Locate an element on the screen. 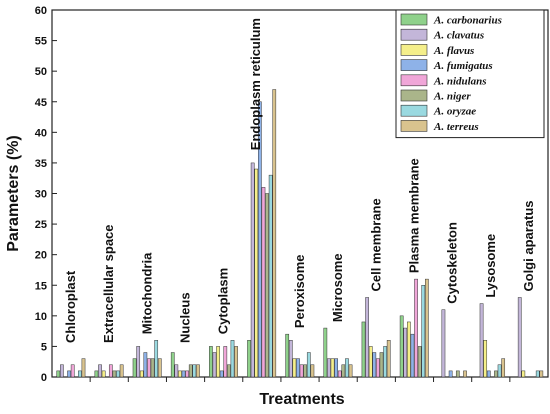 This screenshot has height=414, width=550. category-label: Chloroplast is located at coordinates (70, 306).